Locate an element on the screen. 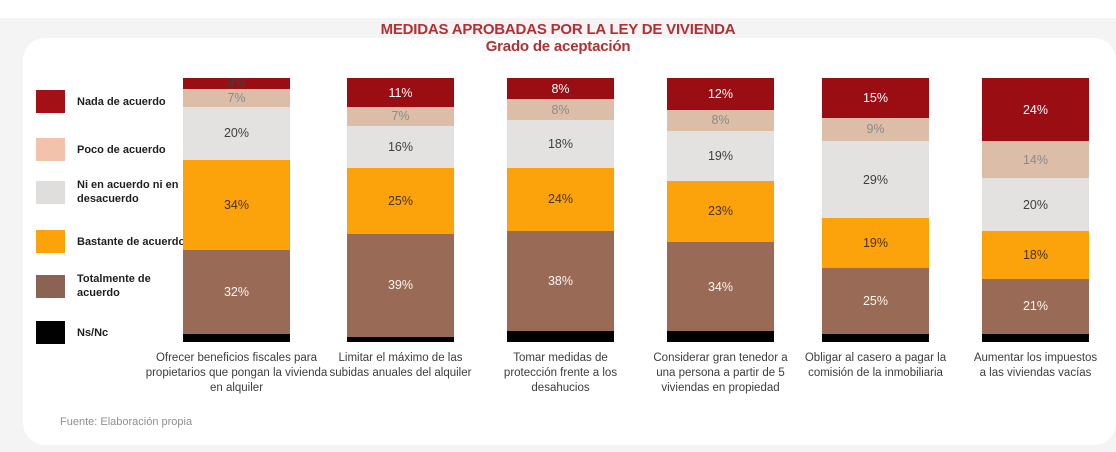 The image size is (1116, 452). segment-value-label: 12% is located at coordinates (720, 93).